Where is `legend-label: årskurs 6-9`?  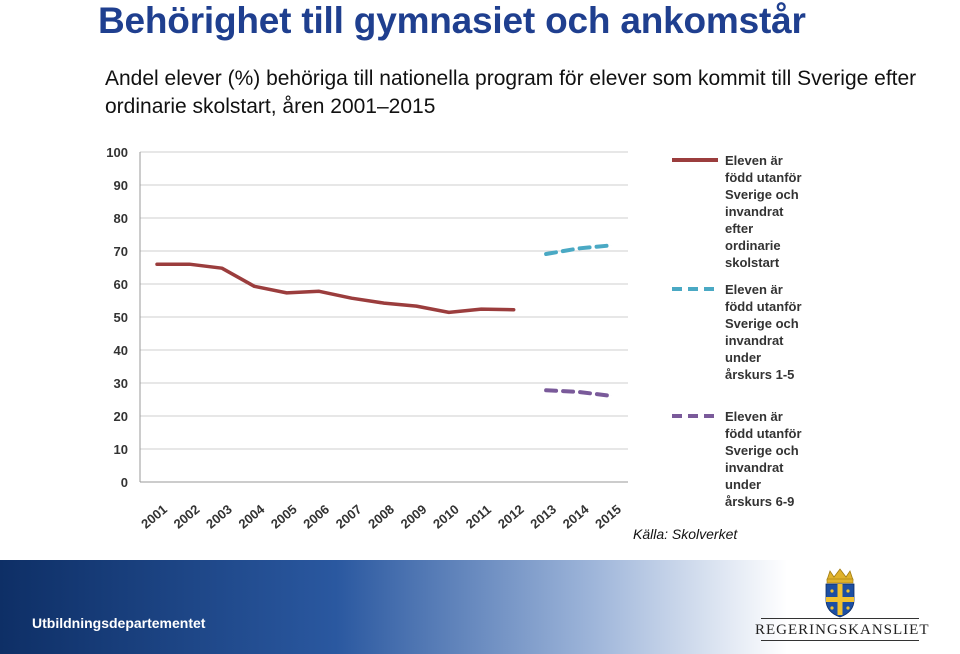 legend-label: årskurs 6-9 is located at coordinates (759, 501).